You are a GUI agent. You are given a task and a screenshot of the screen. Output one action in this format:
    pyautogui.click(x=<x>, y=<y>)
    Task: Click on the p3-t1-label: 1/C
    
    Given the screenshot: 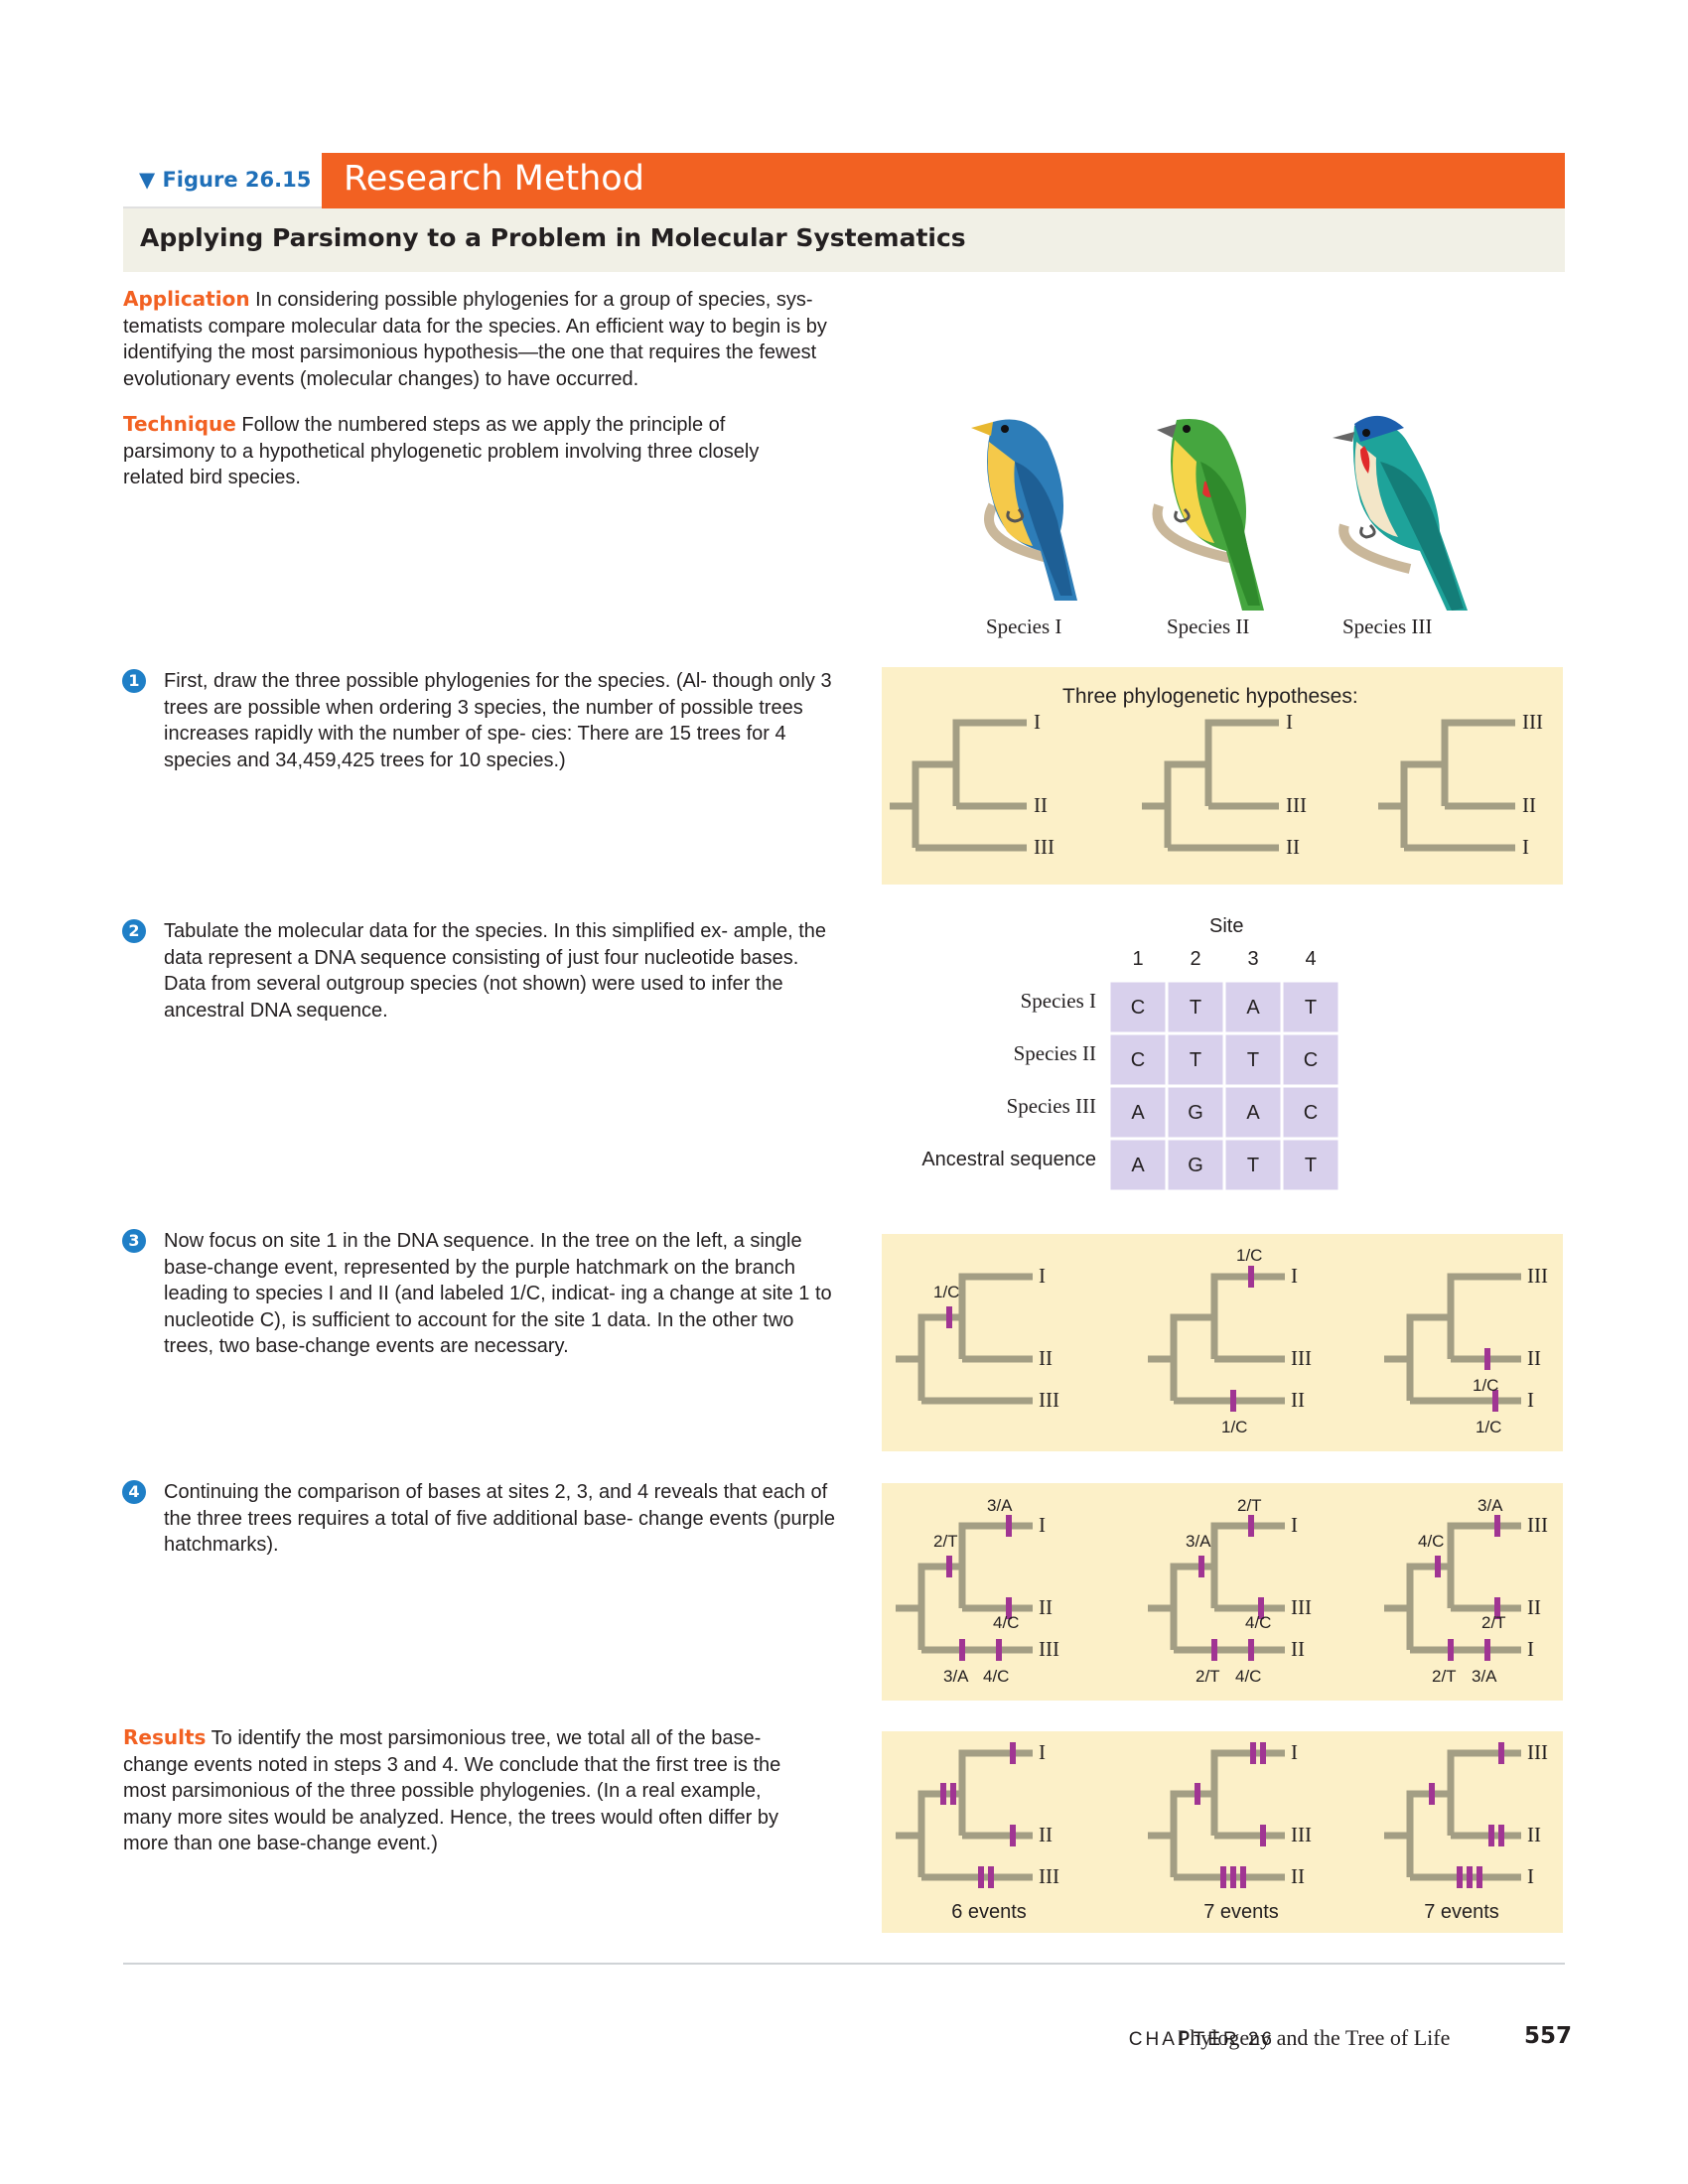 What is the action you would take?
    pyautogui.click(x=946, y=1292)
    